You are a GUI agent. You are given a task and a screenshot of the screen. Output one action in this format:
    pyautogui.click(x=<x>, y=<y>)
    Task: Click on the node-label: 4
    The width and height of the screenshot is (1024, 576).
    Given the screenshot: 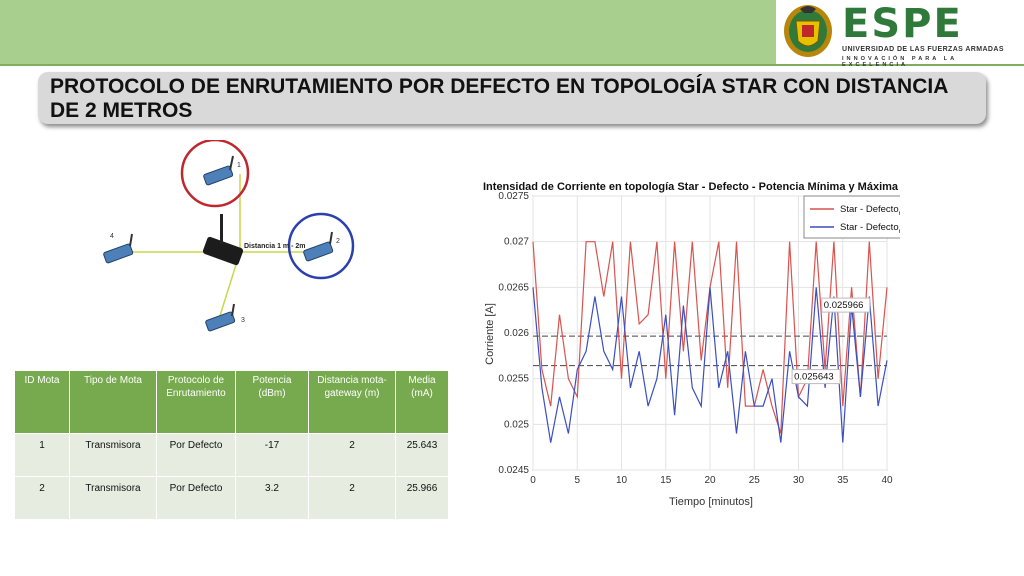 What is the action you would take?
    pyautogui.click(x=112, y=236)
    